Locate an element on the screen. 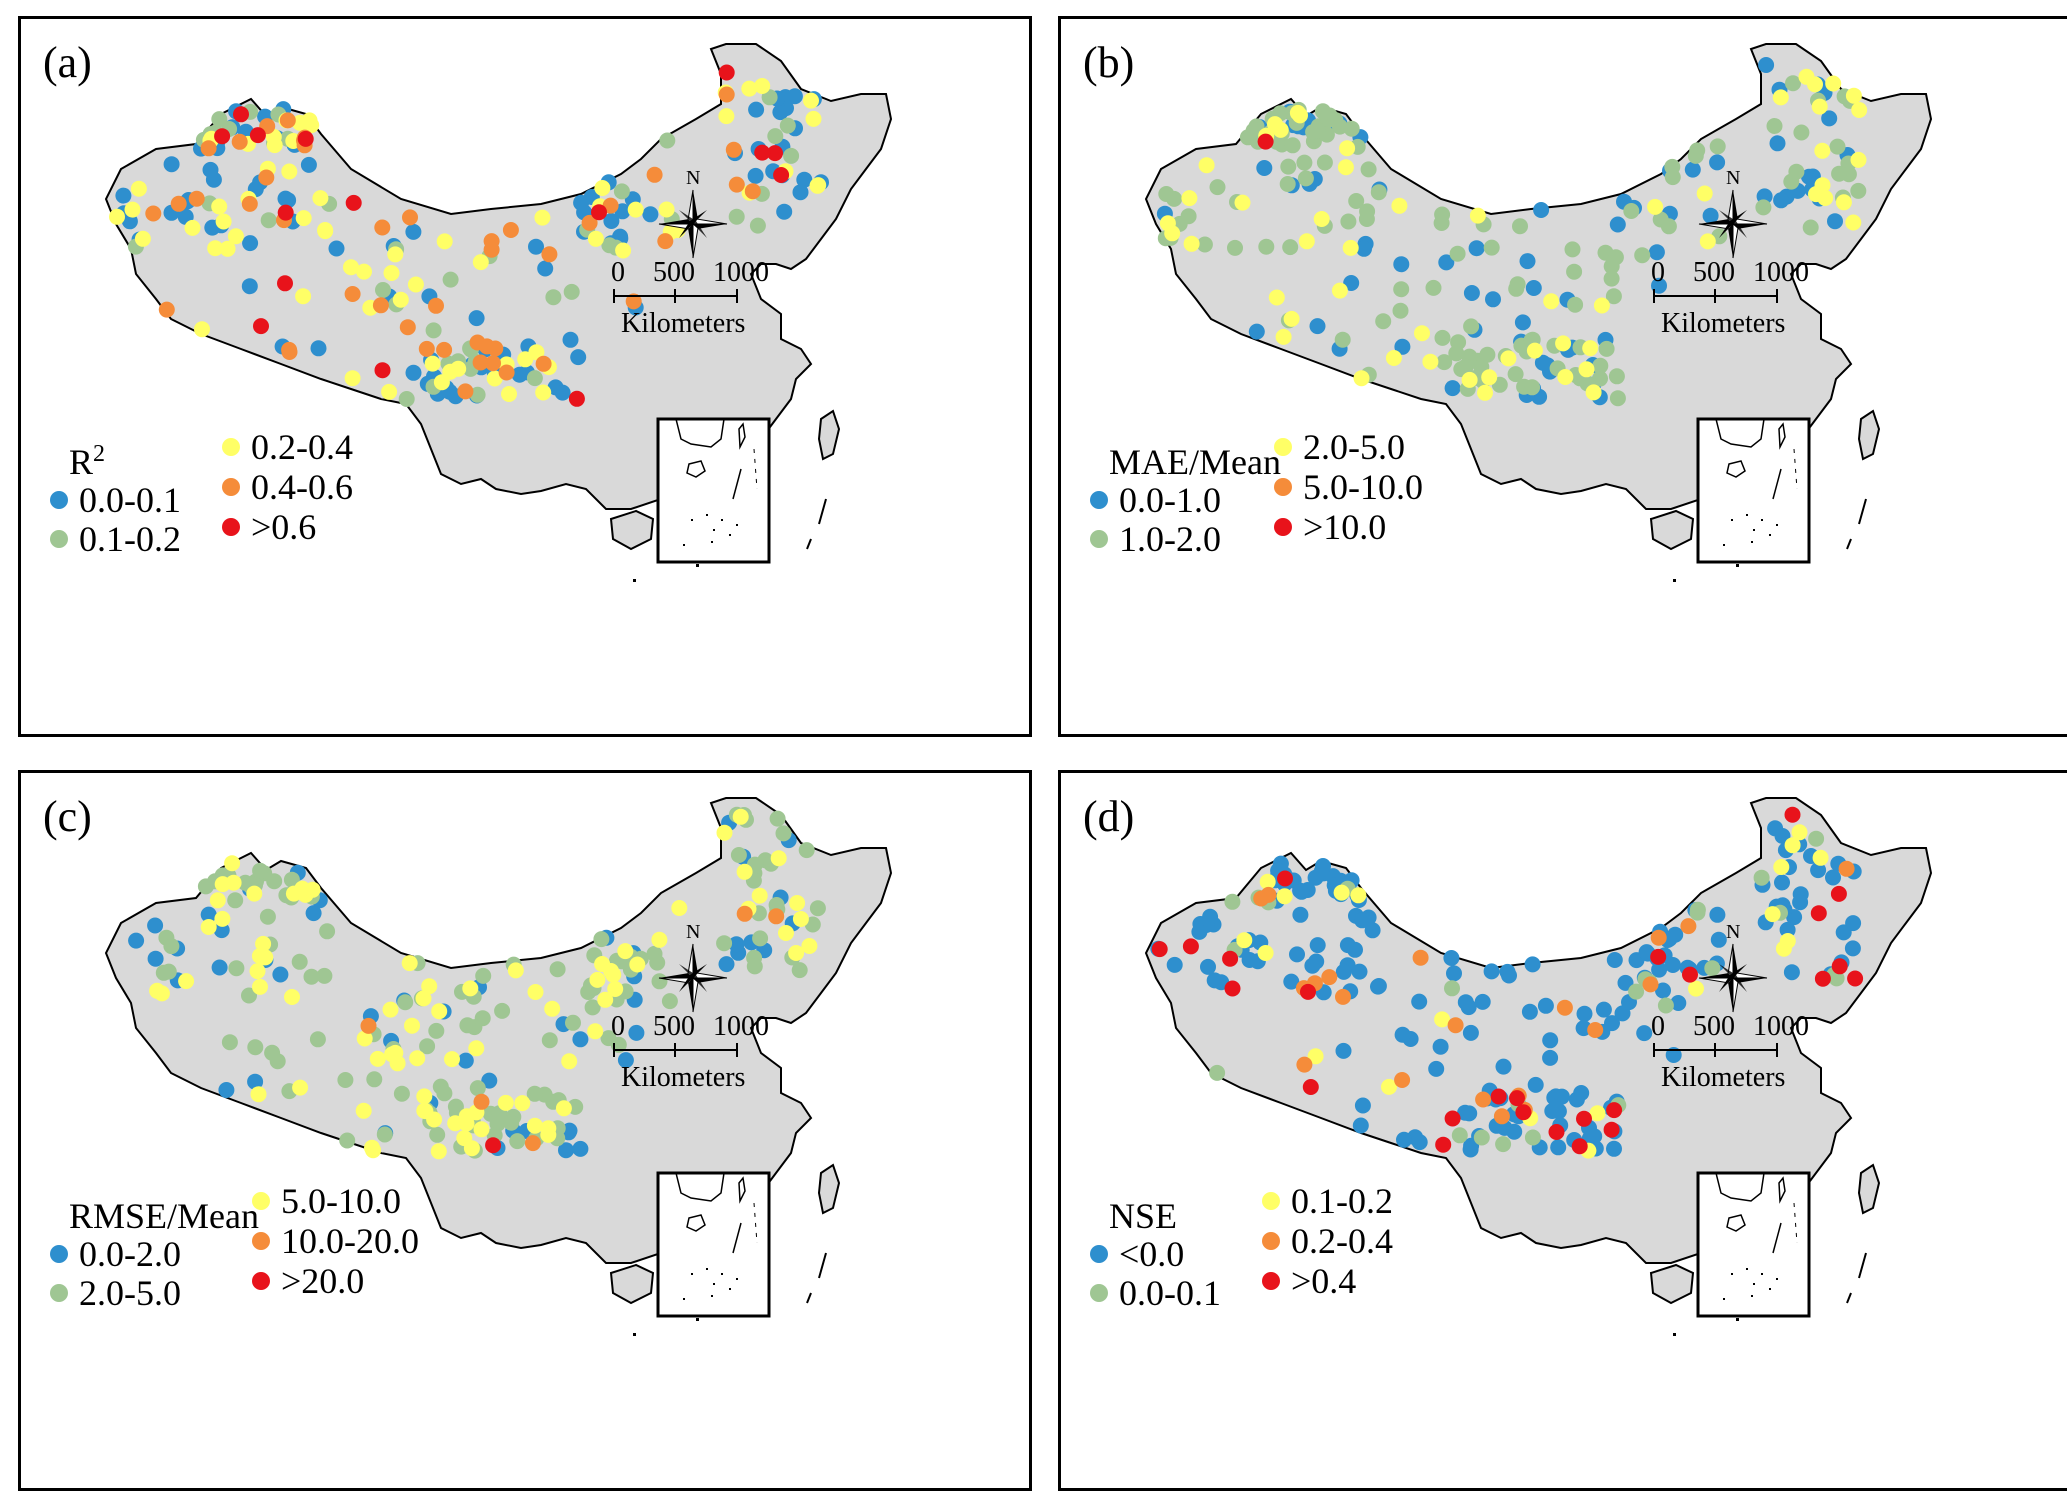 The height and width of the screenshot is (1507, 2067). legend-label-2: 0.1-0.2 is located at coordinates (1342, 1201).